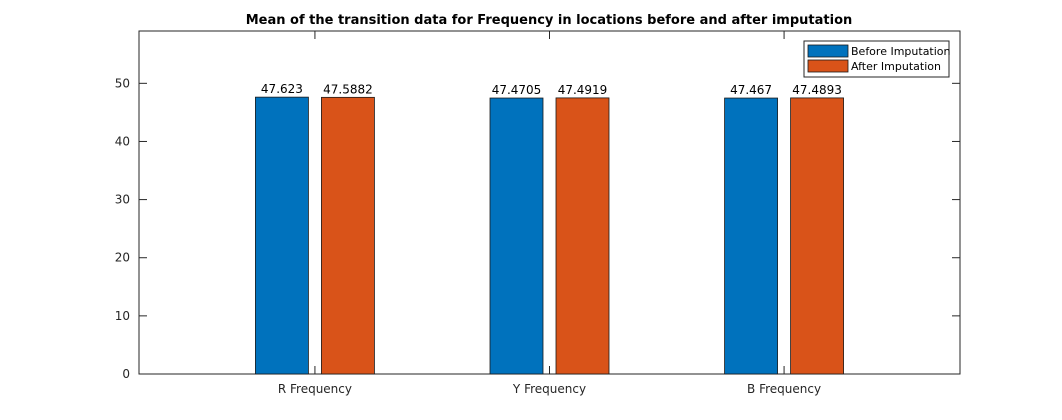  I want to click on data-label: 47.623, so click(282, 89).